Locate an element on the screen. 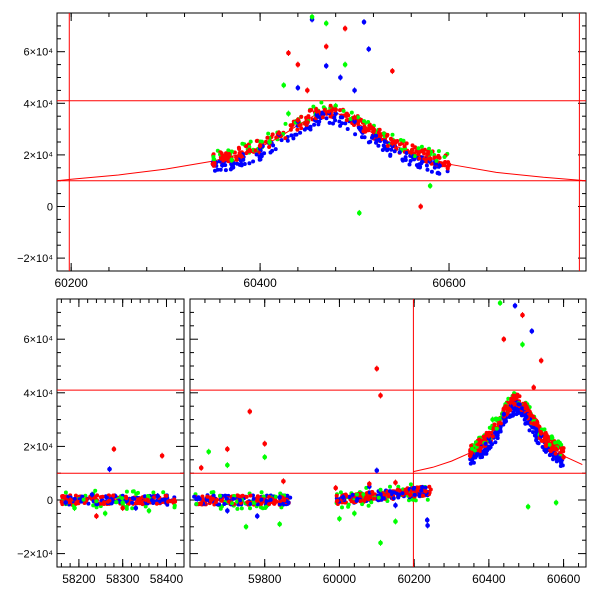  x-tick-label: 60600 is located at coordinates (564, 579).